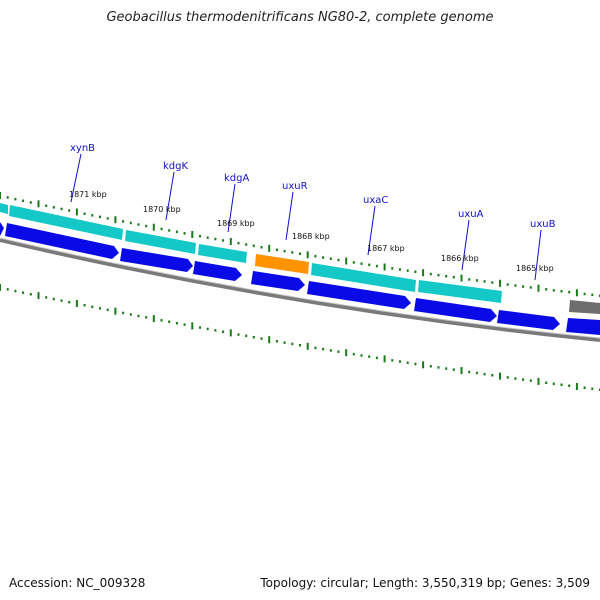  I want to click on kbp-label: 1867 kbp, so click(386, 248).